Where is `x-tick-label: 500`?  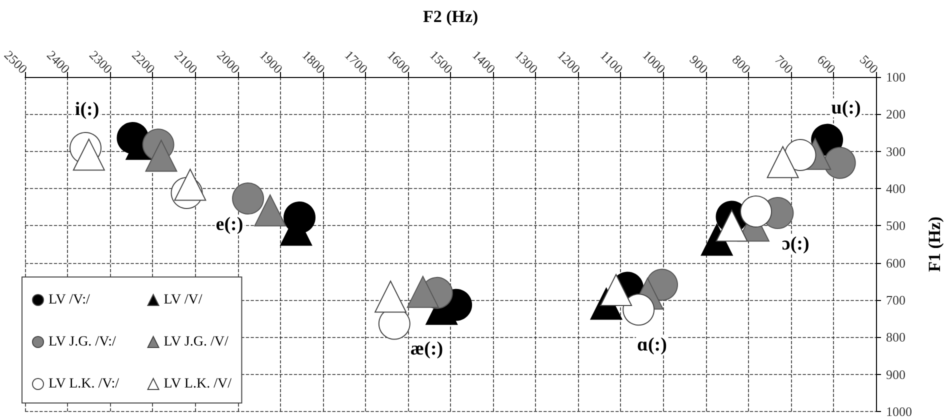 x-tick-label: 500 is located at coordinates (869, 64).